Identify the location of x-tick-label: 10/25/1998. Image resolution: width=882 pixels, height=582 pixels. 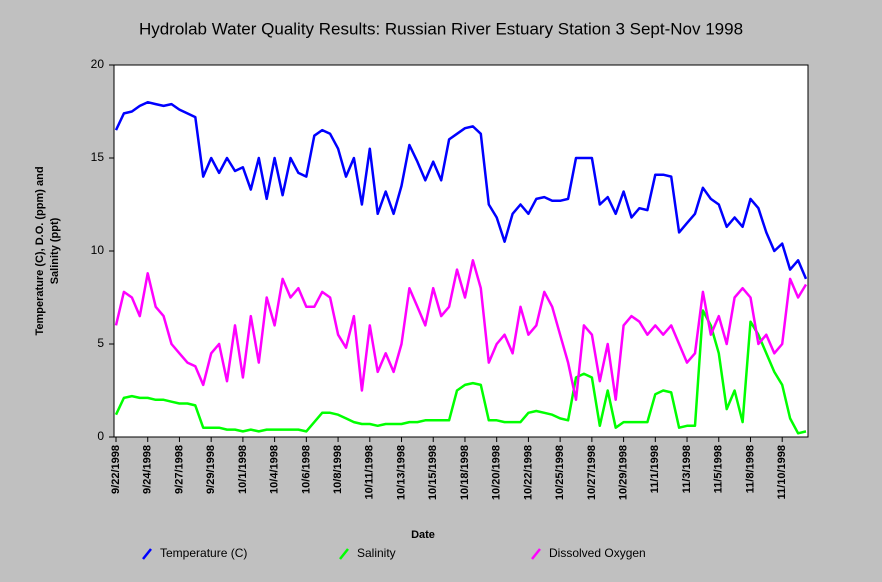
(560, 472).